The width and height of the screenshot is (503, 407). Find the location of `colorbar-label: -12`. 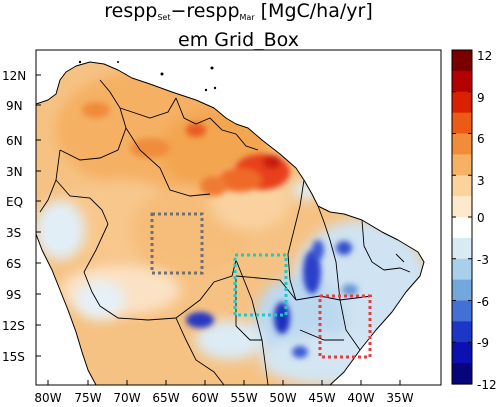

colorbar-label: -12 is located at coordinates (487, 385).